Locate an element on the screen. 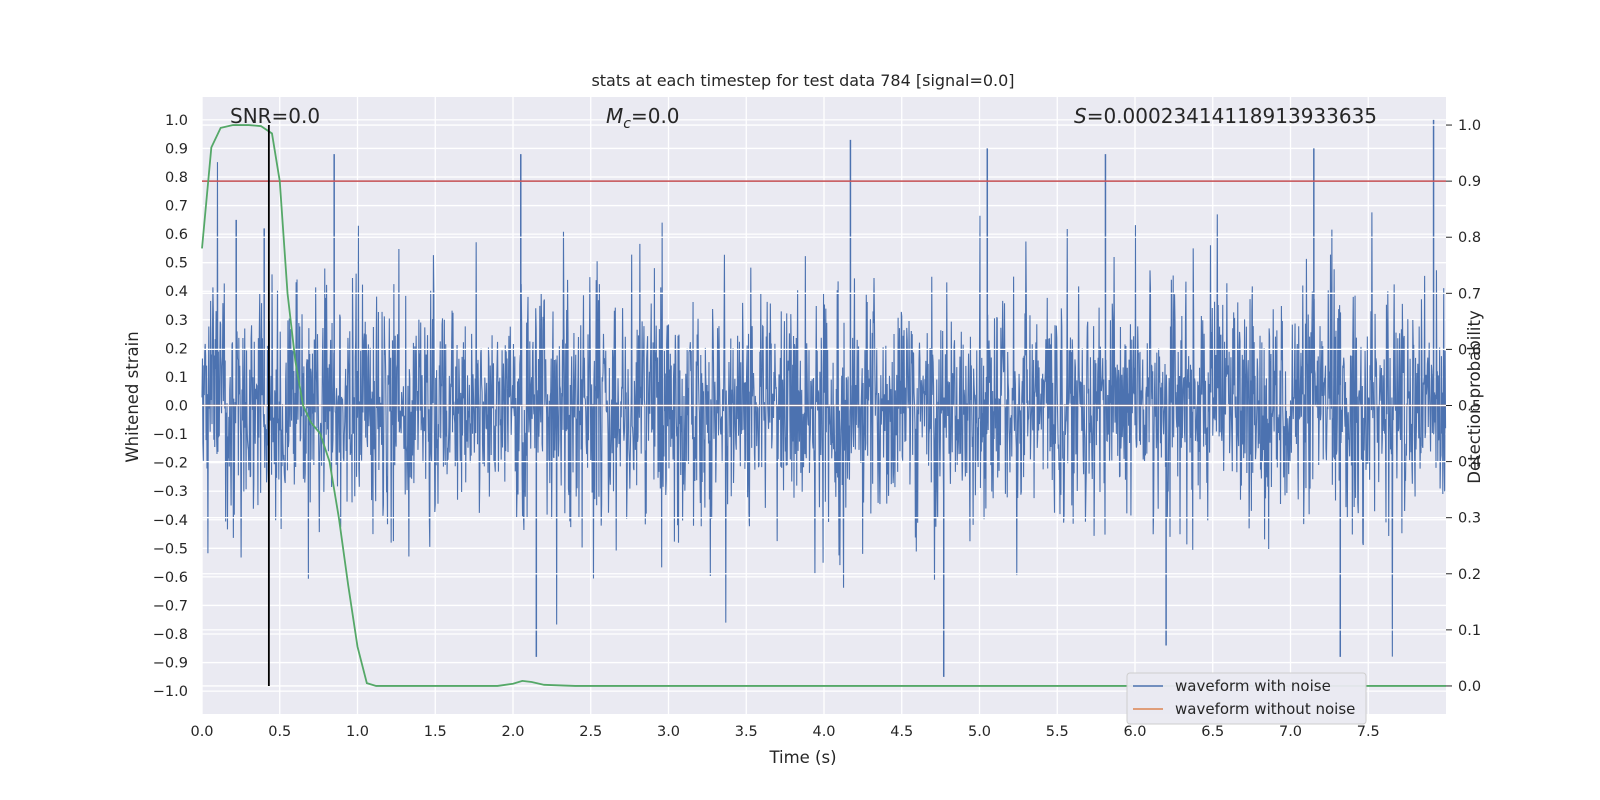 The image size is (1600, 800). x-tick-label: 5.5 is located at coordinates (1057, 732).